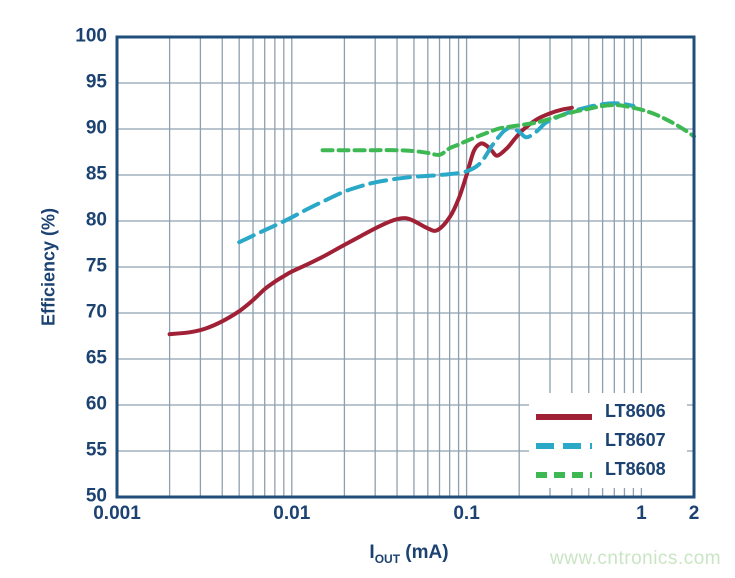 The image size is (735, 578). What do you see at coordinates (96, 450) in the screenshot?
I see `y-tick-label-55: 55` at bounding box center [96, 450].